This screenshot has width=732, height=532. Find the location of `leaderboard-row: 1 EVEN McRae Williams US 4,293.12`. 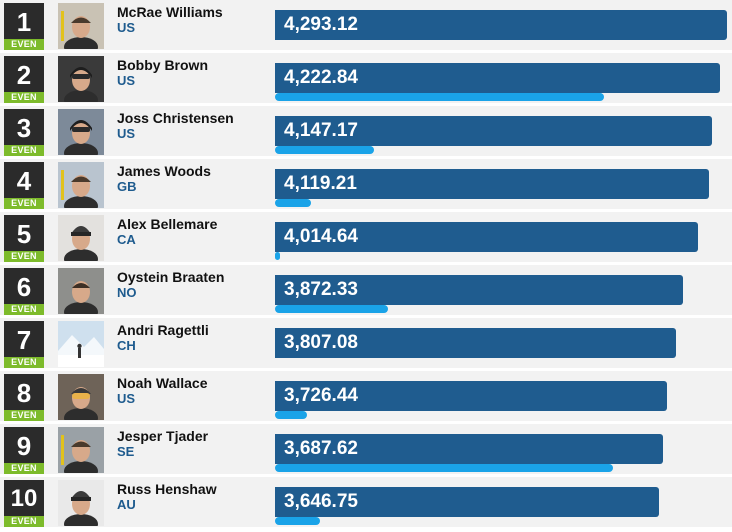

leaderboard-row: 1 EVEN McRae Williams US 4,293.12 is located at coordinates (366, 25).